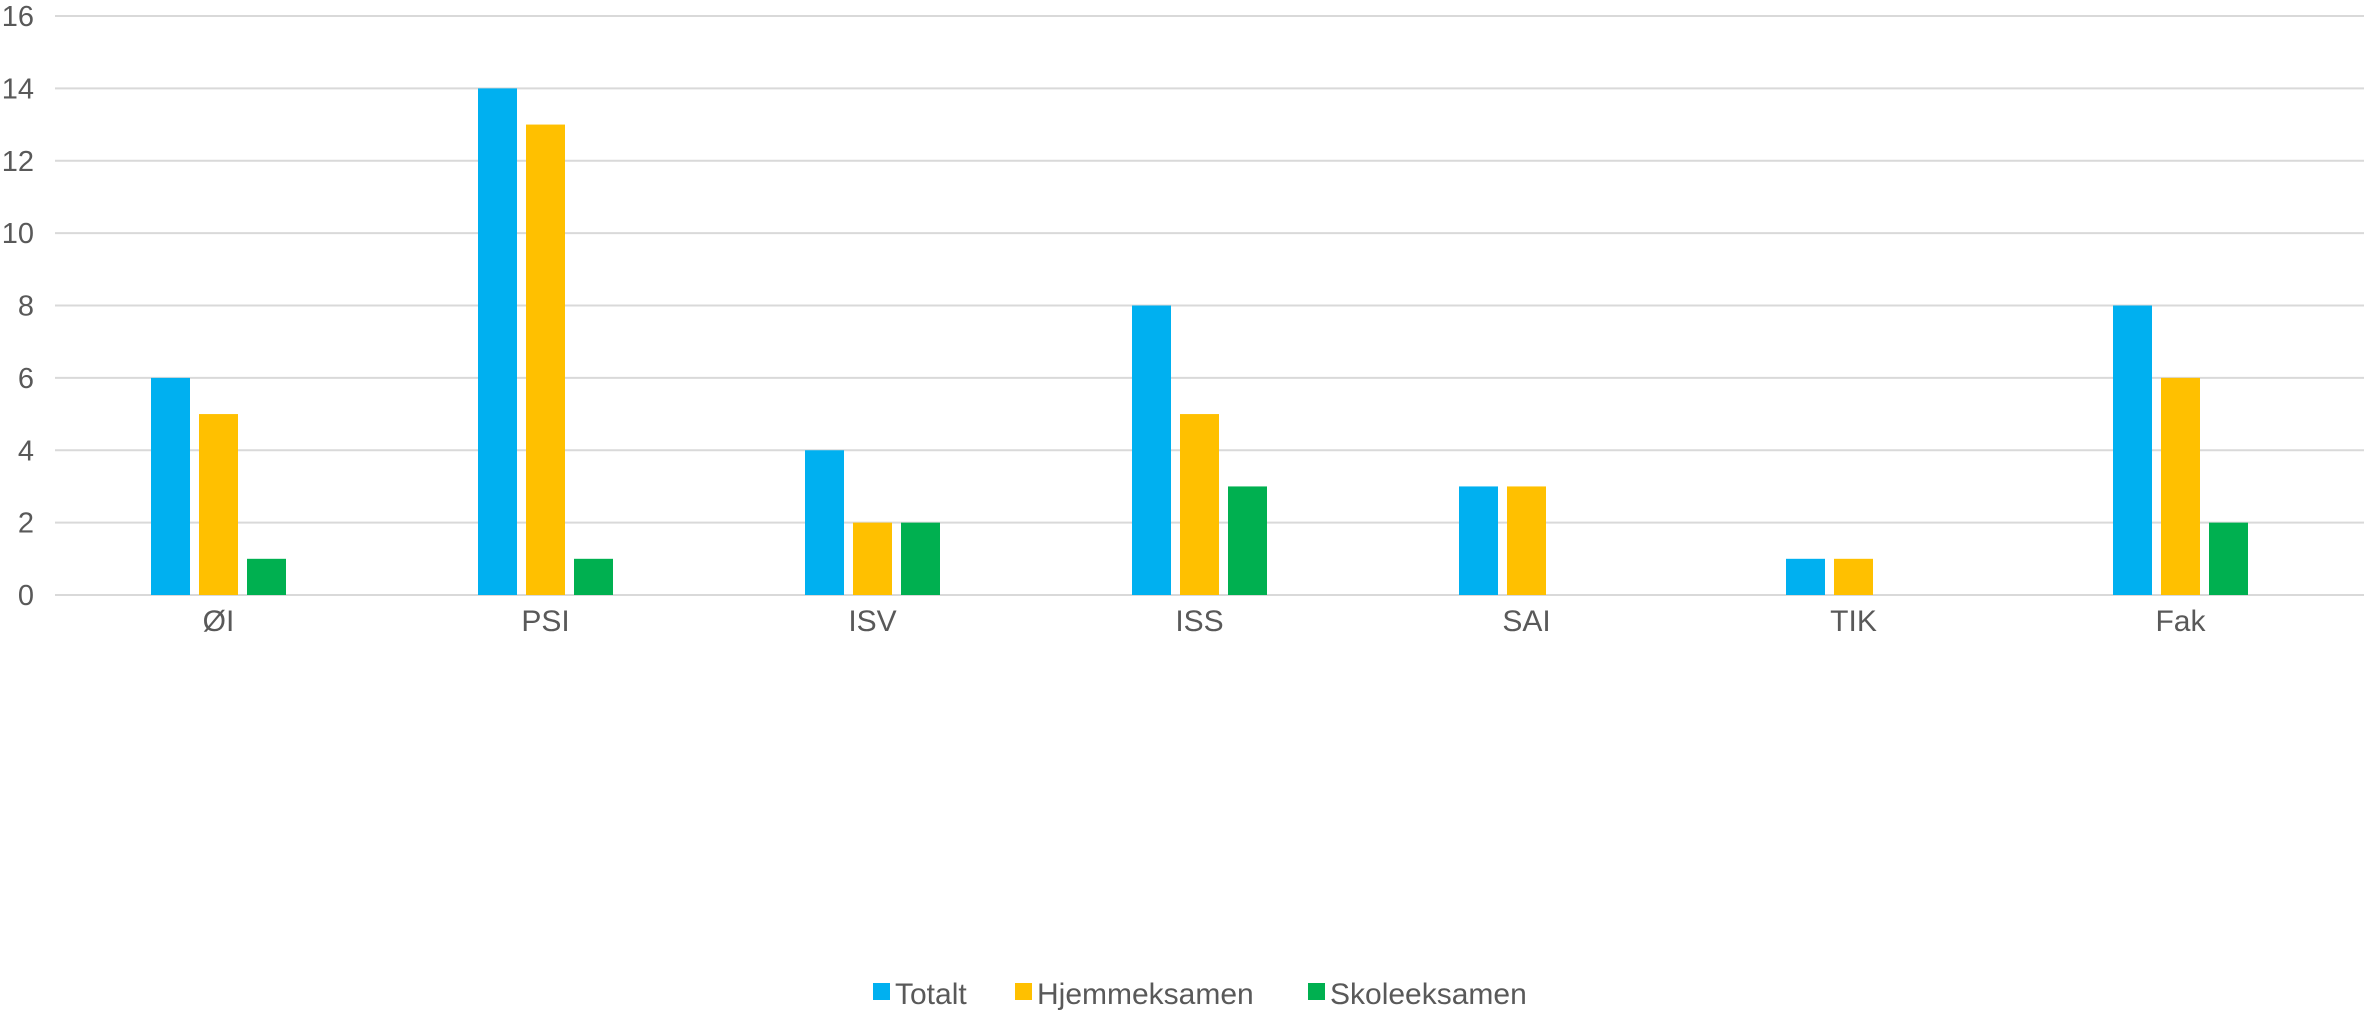  I want to click on y-tick-label: 16, so click(18, 17).